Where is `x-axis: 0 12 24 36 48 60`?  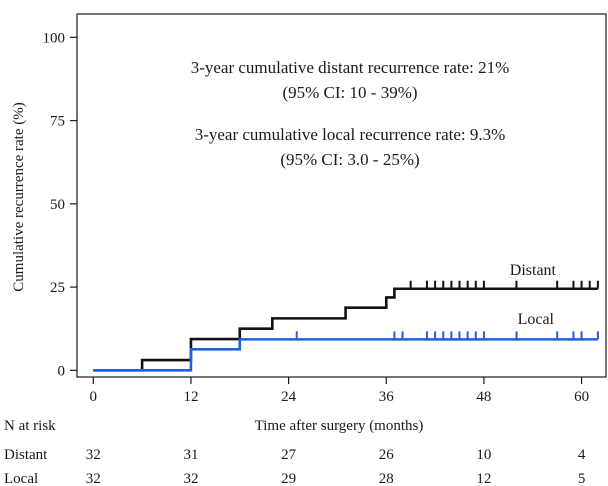 x-axis: 0 12 24 36 48 60 is located at coordinates (339, 391).